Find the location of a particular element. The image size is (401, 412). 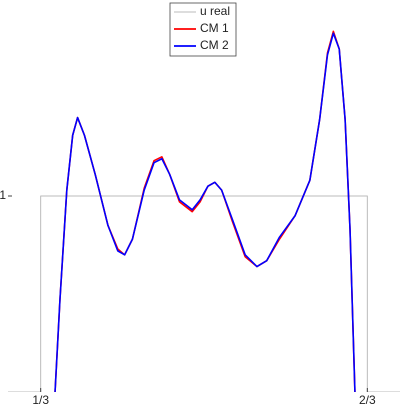

legend-label: u real is located at coordinates (215, 11).